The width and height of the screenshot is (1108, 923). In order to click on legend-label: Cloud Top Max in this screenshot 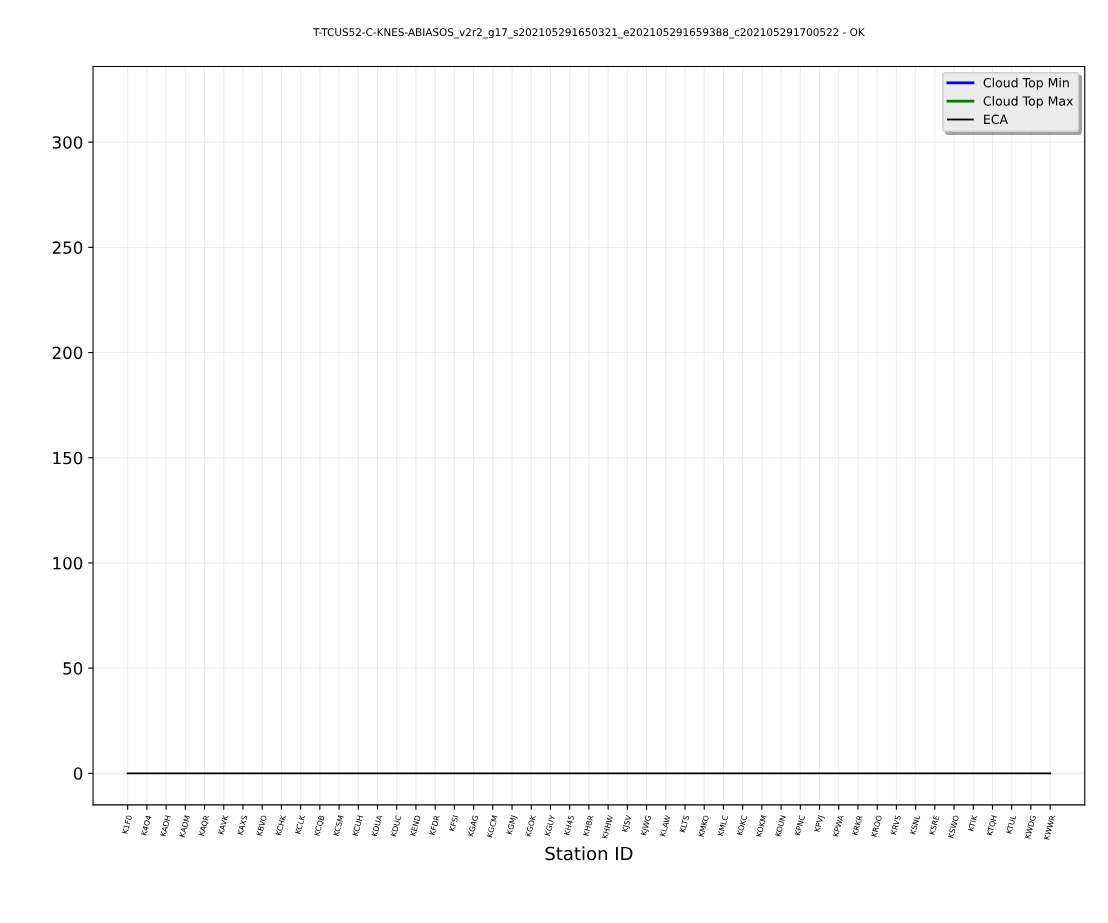, I will do `click(1028, 102)`.